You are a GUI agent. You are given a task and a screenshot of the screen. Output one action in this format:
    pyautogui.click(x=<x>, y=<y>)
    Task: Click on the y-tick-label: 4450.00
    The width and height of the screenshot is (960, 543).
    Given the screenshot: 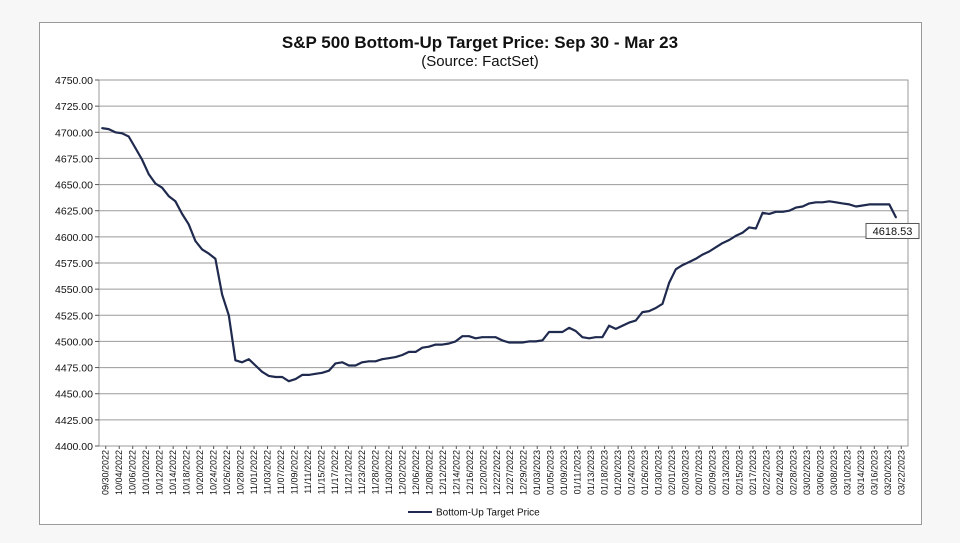 What is the action you would take?
    pyautogui.click(x=74, y=395)
    